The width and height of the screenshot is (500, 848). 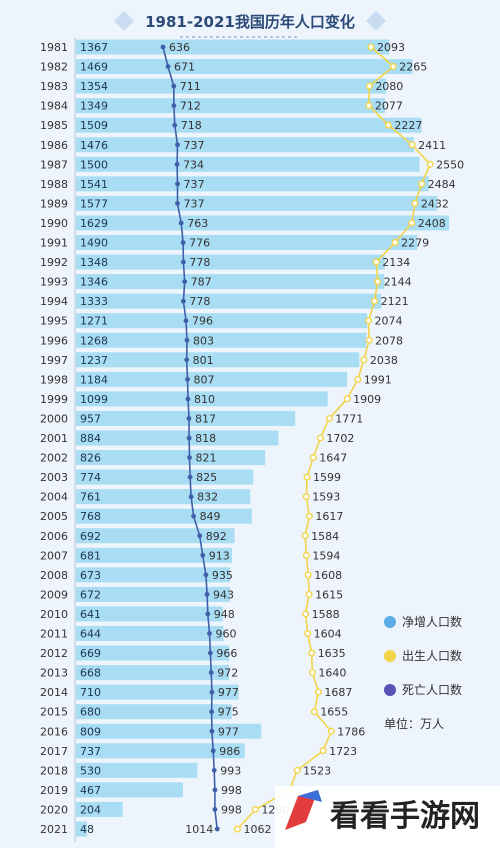 I want to click on birth-label-2001: 1702, so click(x=340, y=438).